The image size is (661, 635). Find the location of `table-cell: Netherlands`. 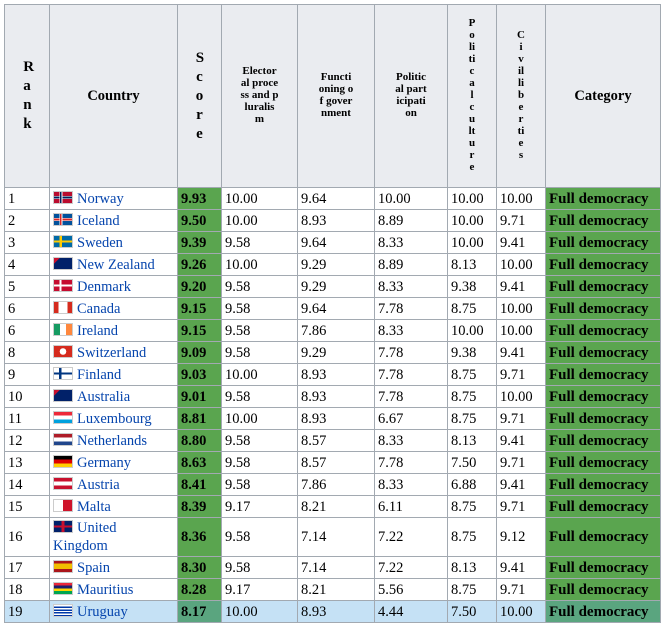

table-cell: Netherlands is located at coordinates (113, 440).